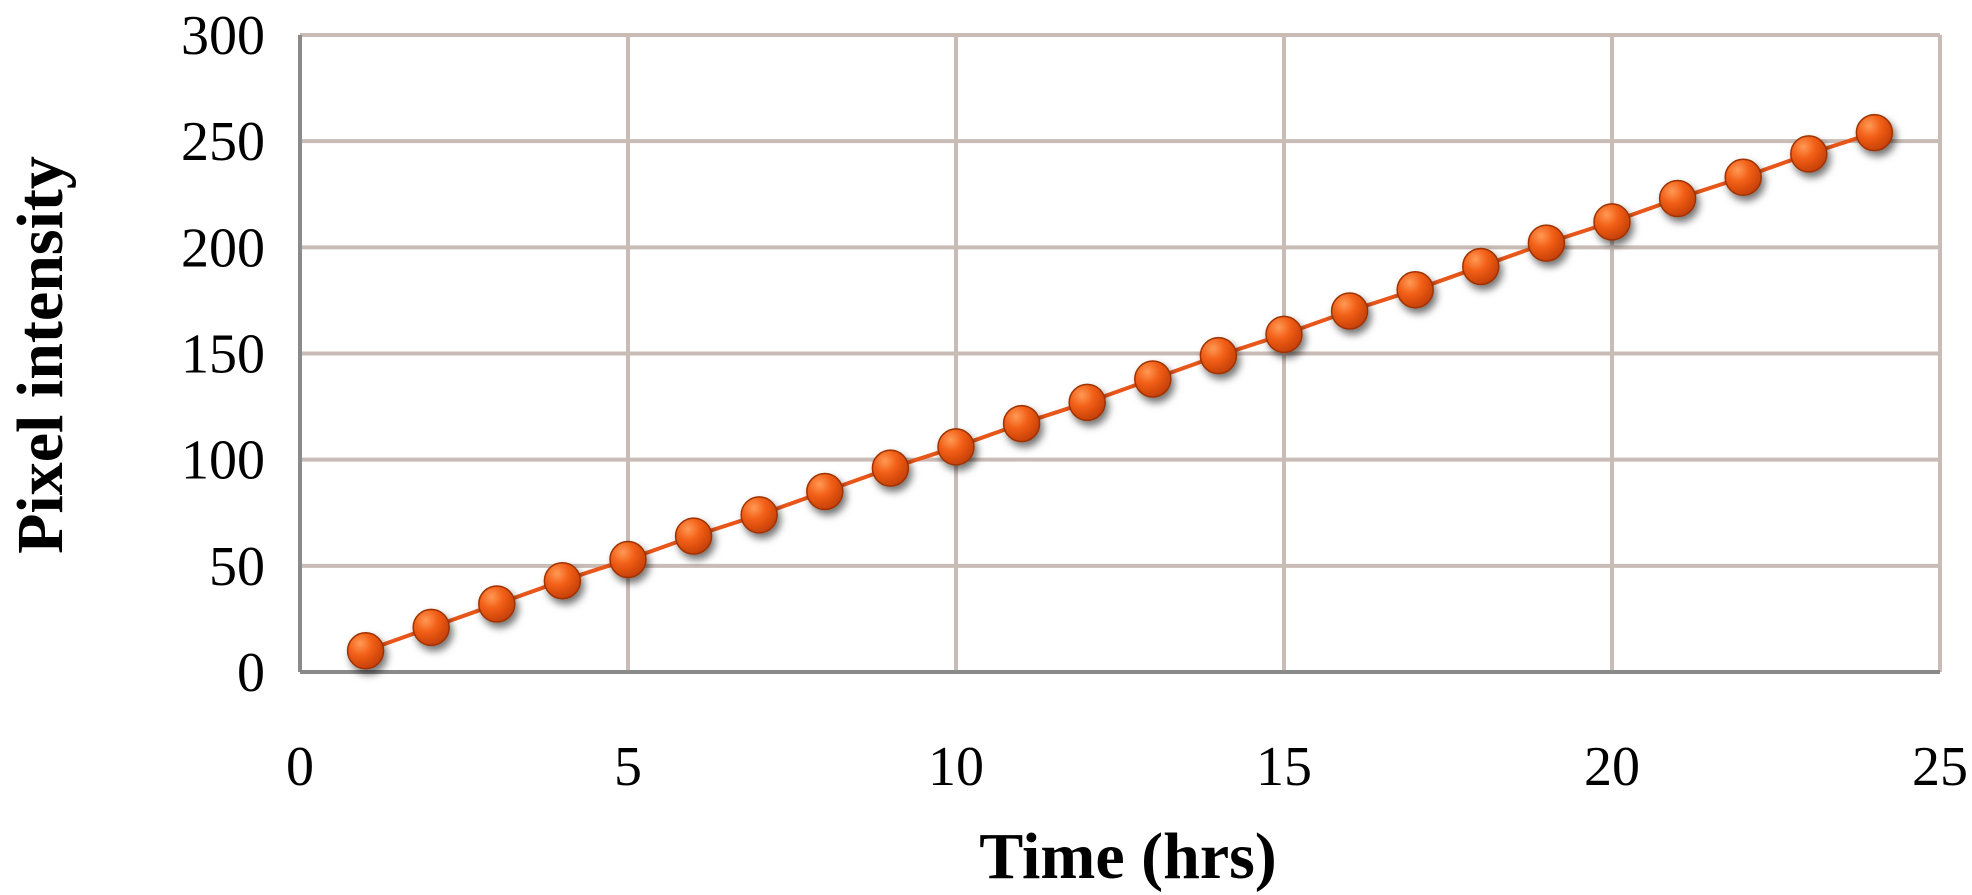  Describe the element at coordinates (1612, 767) in the screenshot. I see `x-tick-label: 20` at that location.